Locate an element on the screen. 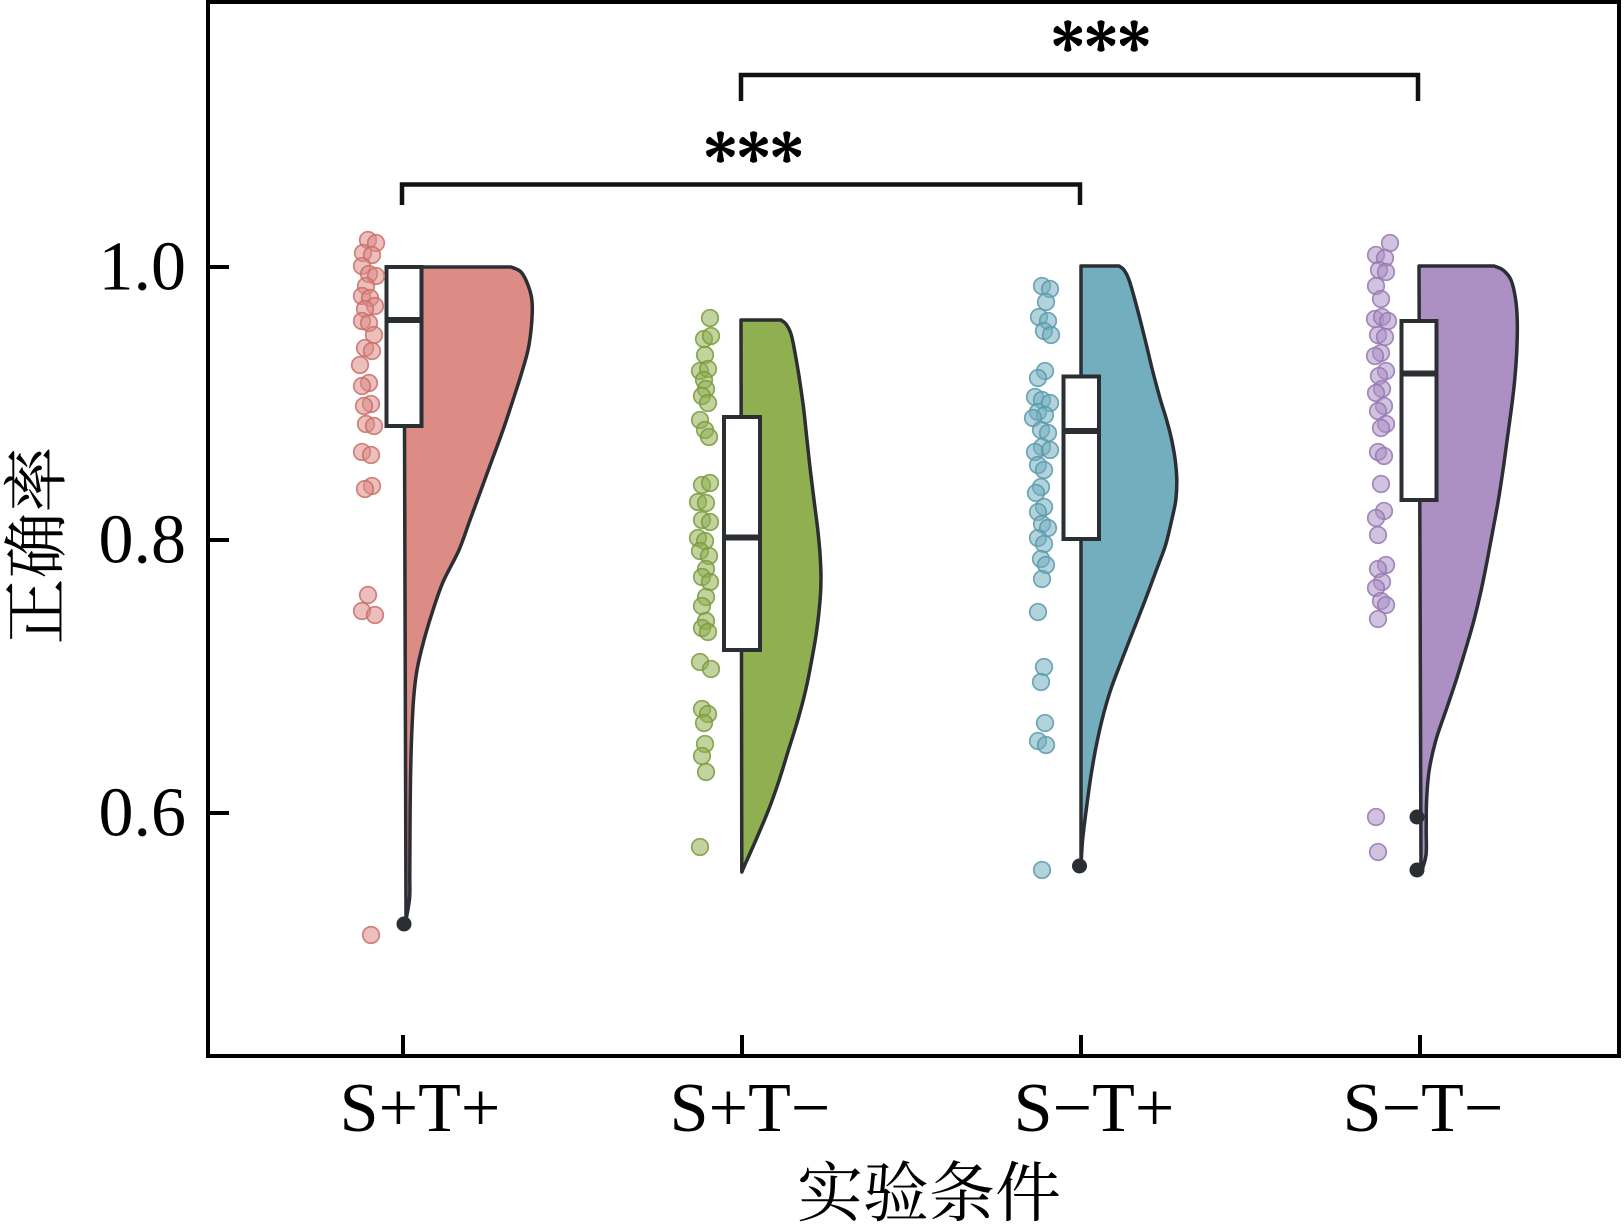  svg-text: 0.6 is located at coordinates (143, 813).